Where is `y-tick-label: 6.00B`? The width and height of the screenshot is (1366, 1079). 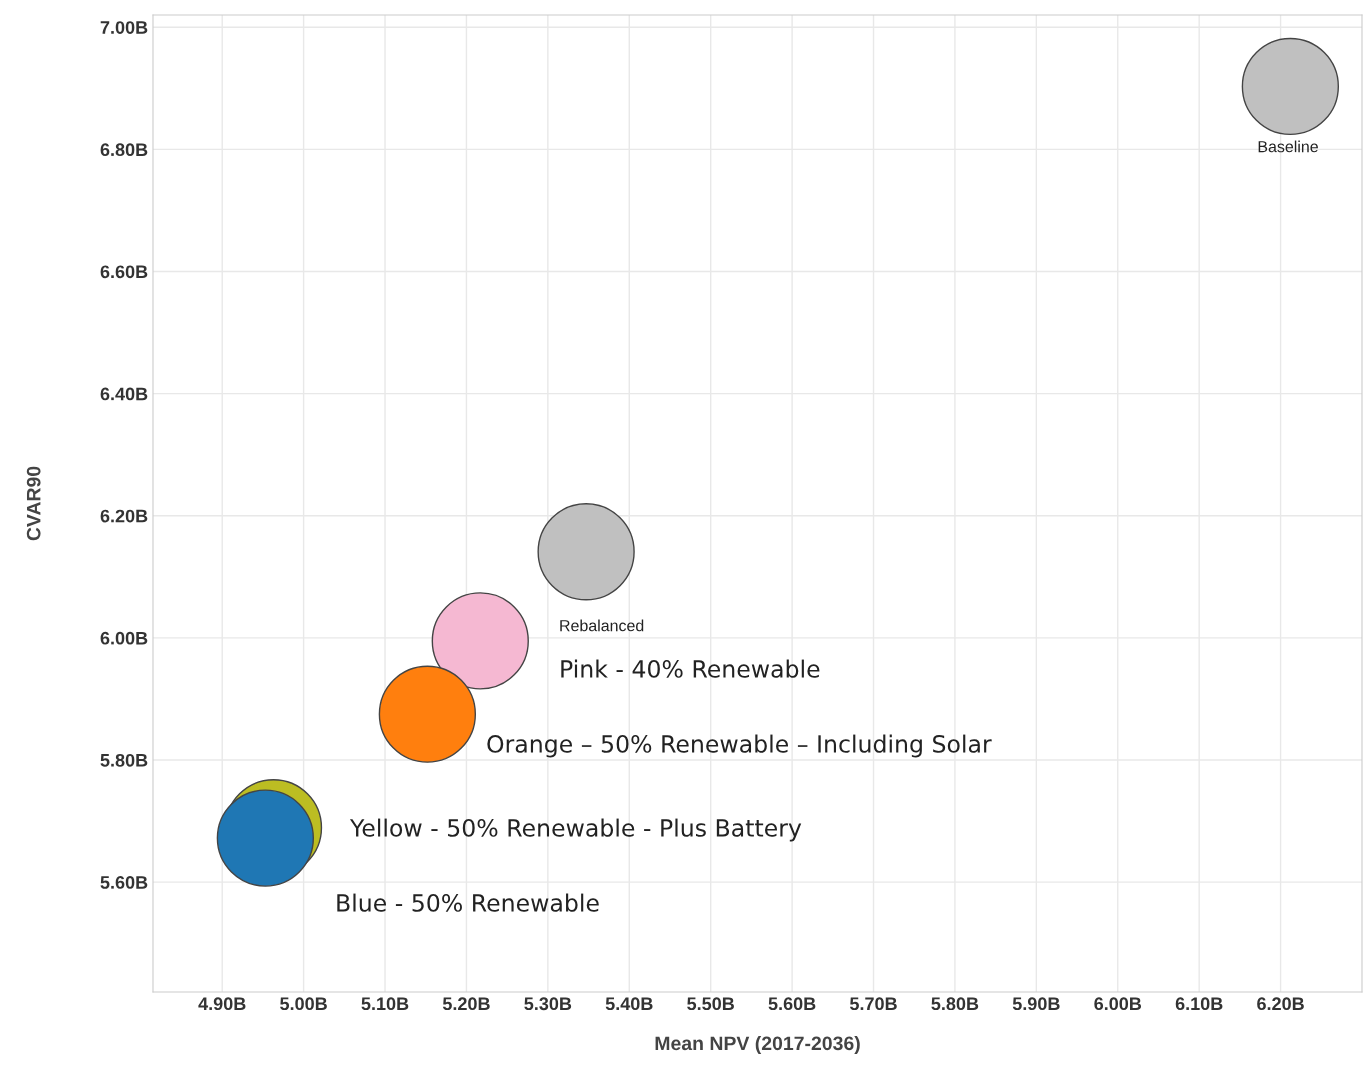 y-tick-label: 6.00B is located at coordinates (124, 638).